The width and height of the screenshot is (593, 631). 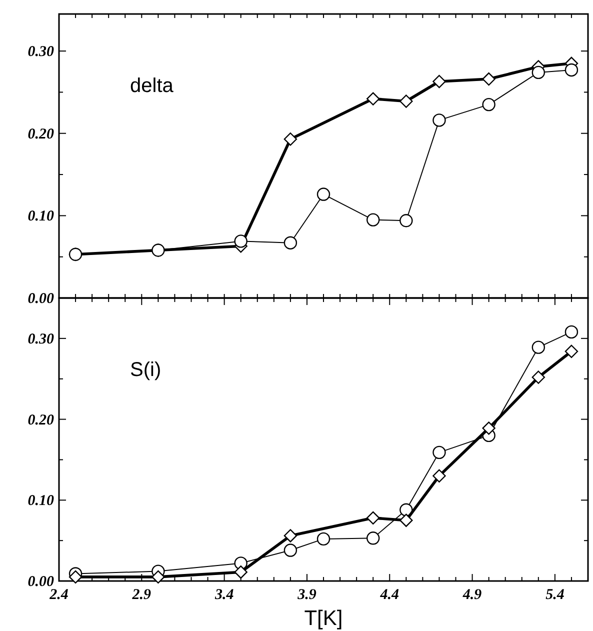 What do you see at coordinates (323, 618) in the screenshot?
I see `x-axis-title: T[K]` at bounding box center [323, 618].